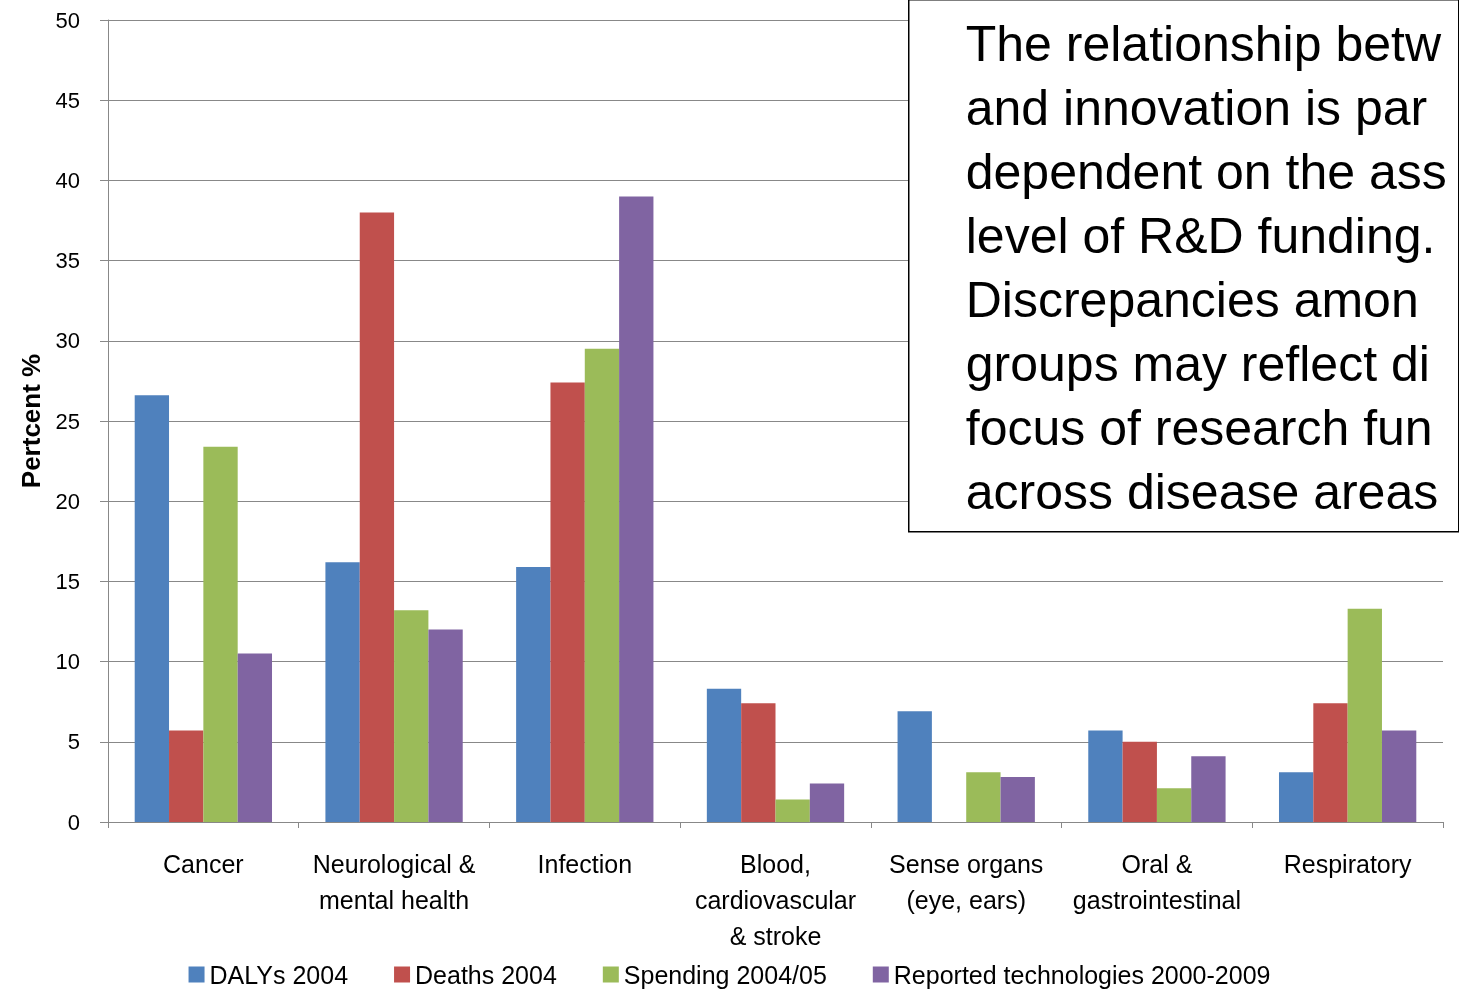 Image resolution: width=1459 pixels, height=992 pixels. Describe the element at coordinates (67, 180) in the screenshot. I see `y-tick-label: 40` at that location.